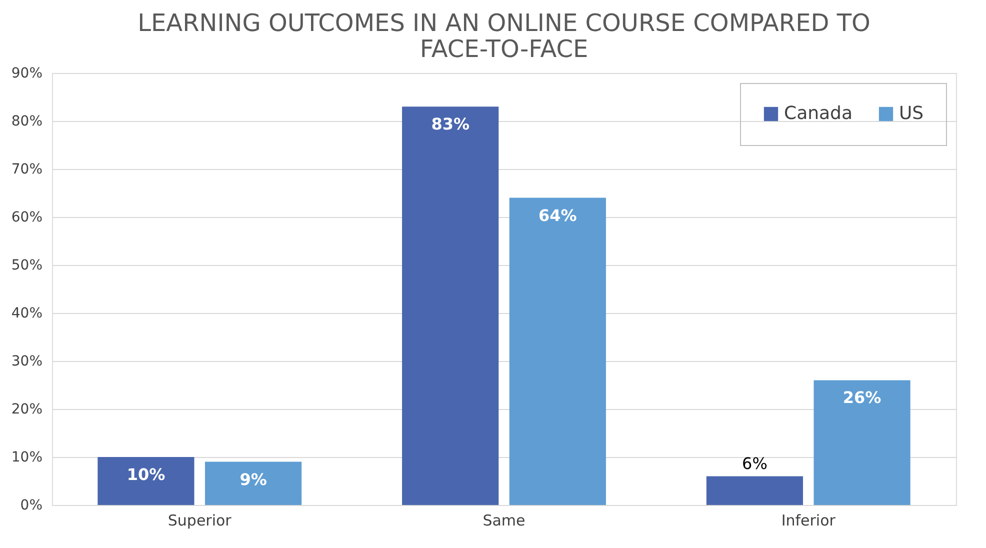 Image resolution: width=986 pixels, height=548 pixels. What do you see at coordinates (31, 506) in the screenshot?
I see `y-tick-label: 0%` at bounding box center [31, 506].